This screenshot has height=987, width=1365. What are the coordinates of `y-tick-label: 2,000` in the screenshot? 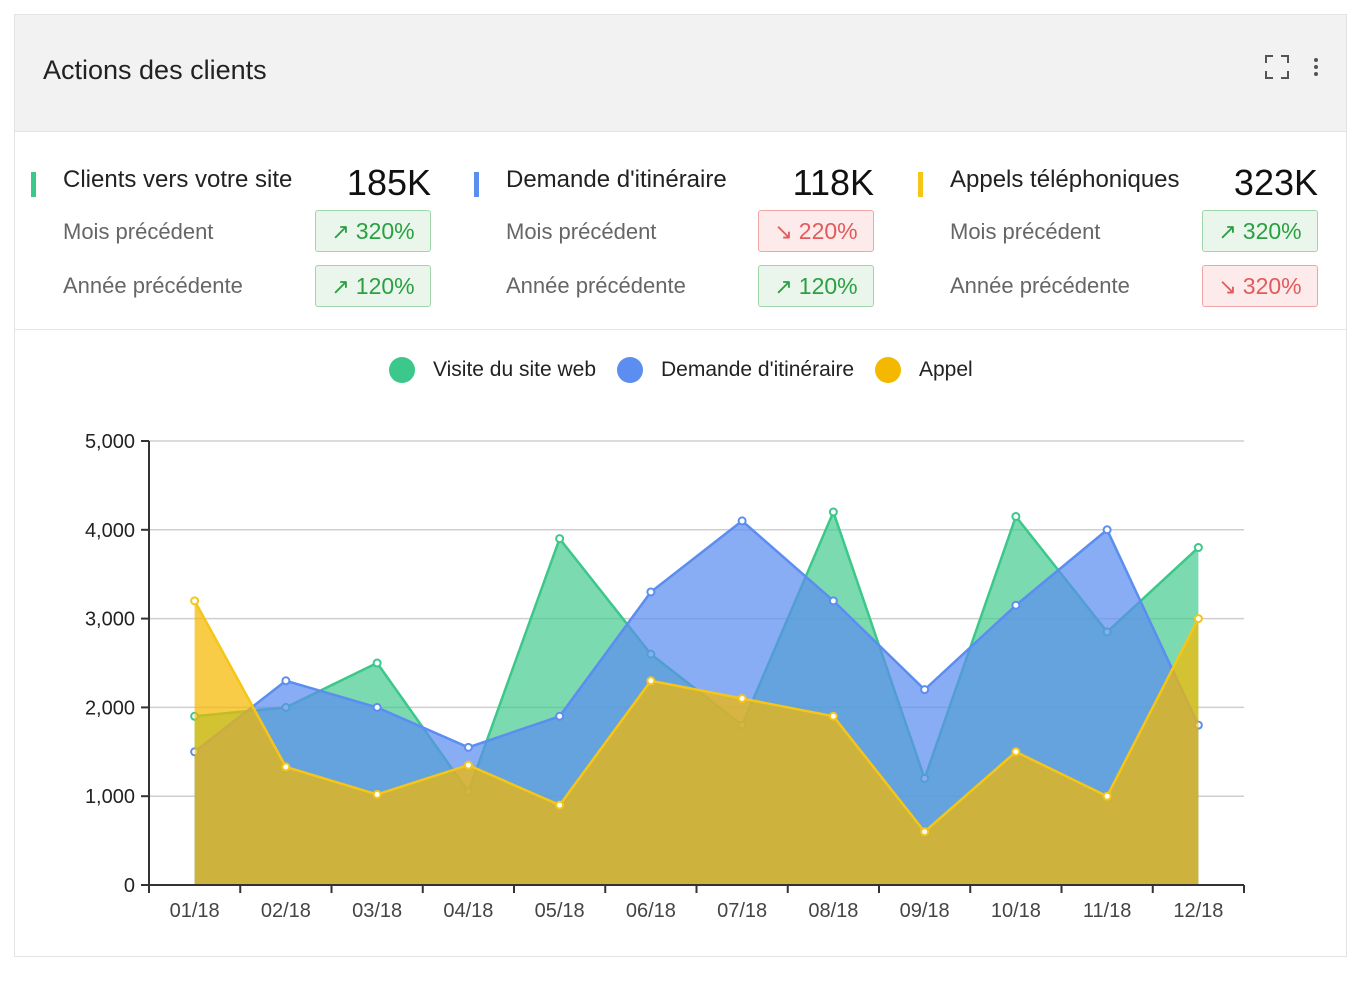 It's located at (110, 708).